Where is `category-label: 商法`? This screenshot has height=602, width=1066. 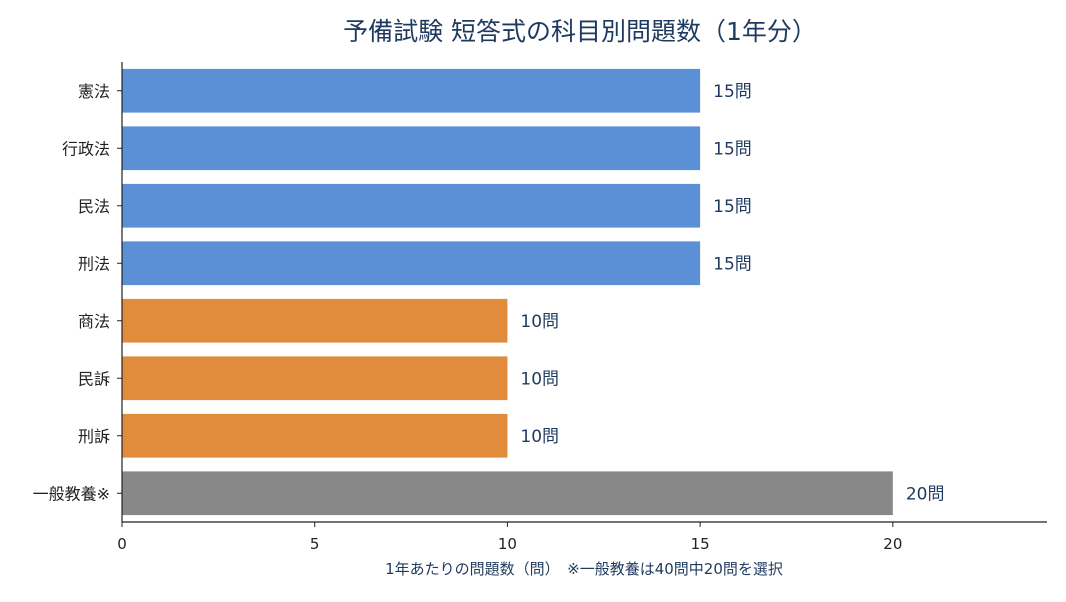 category-label: 商法 is located at coordinates (94, 321).